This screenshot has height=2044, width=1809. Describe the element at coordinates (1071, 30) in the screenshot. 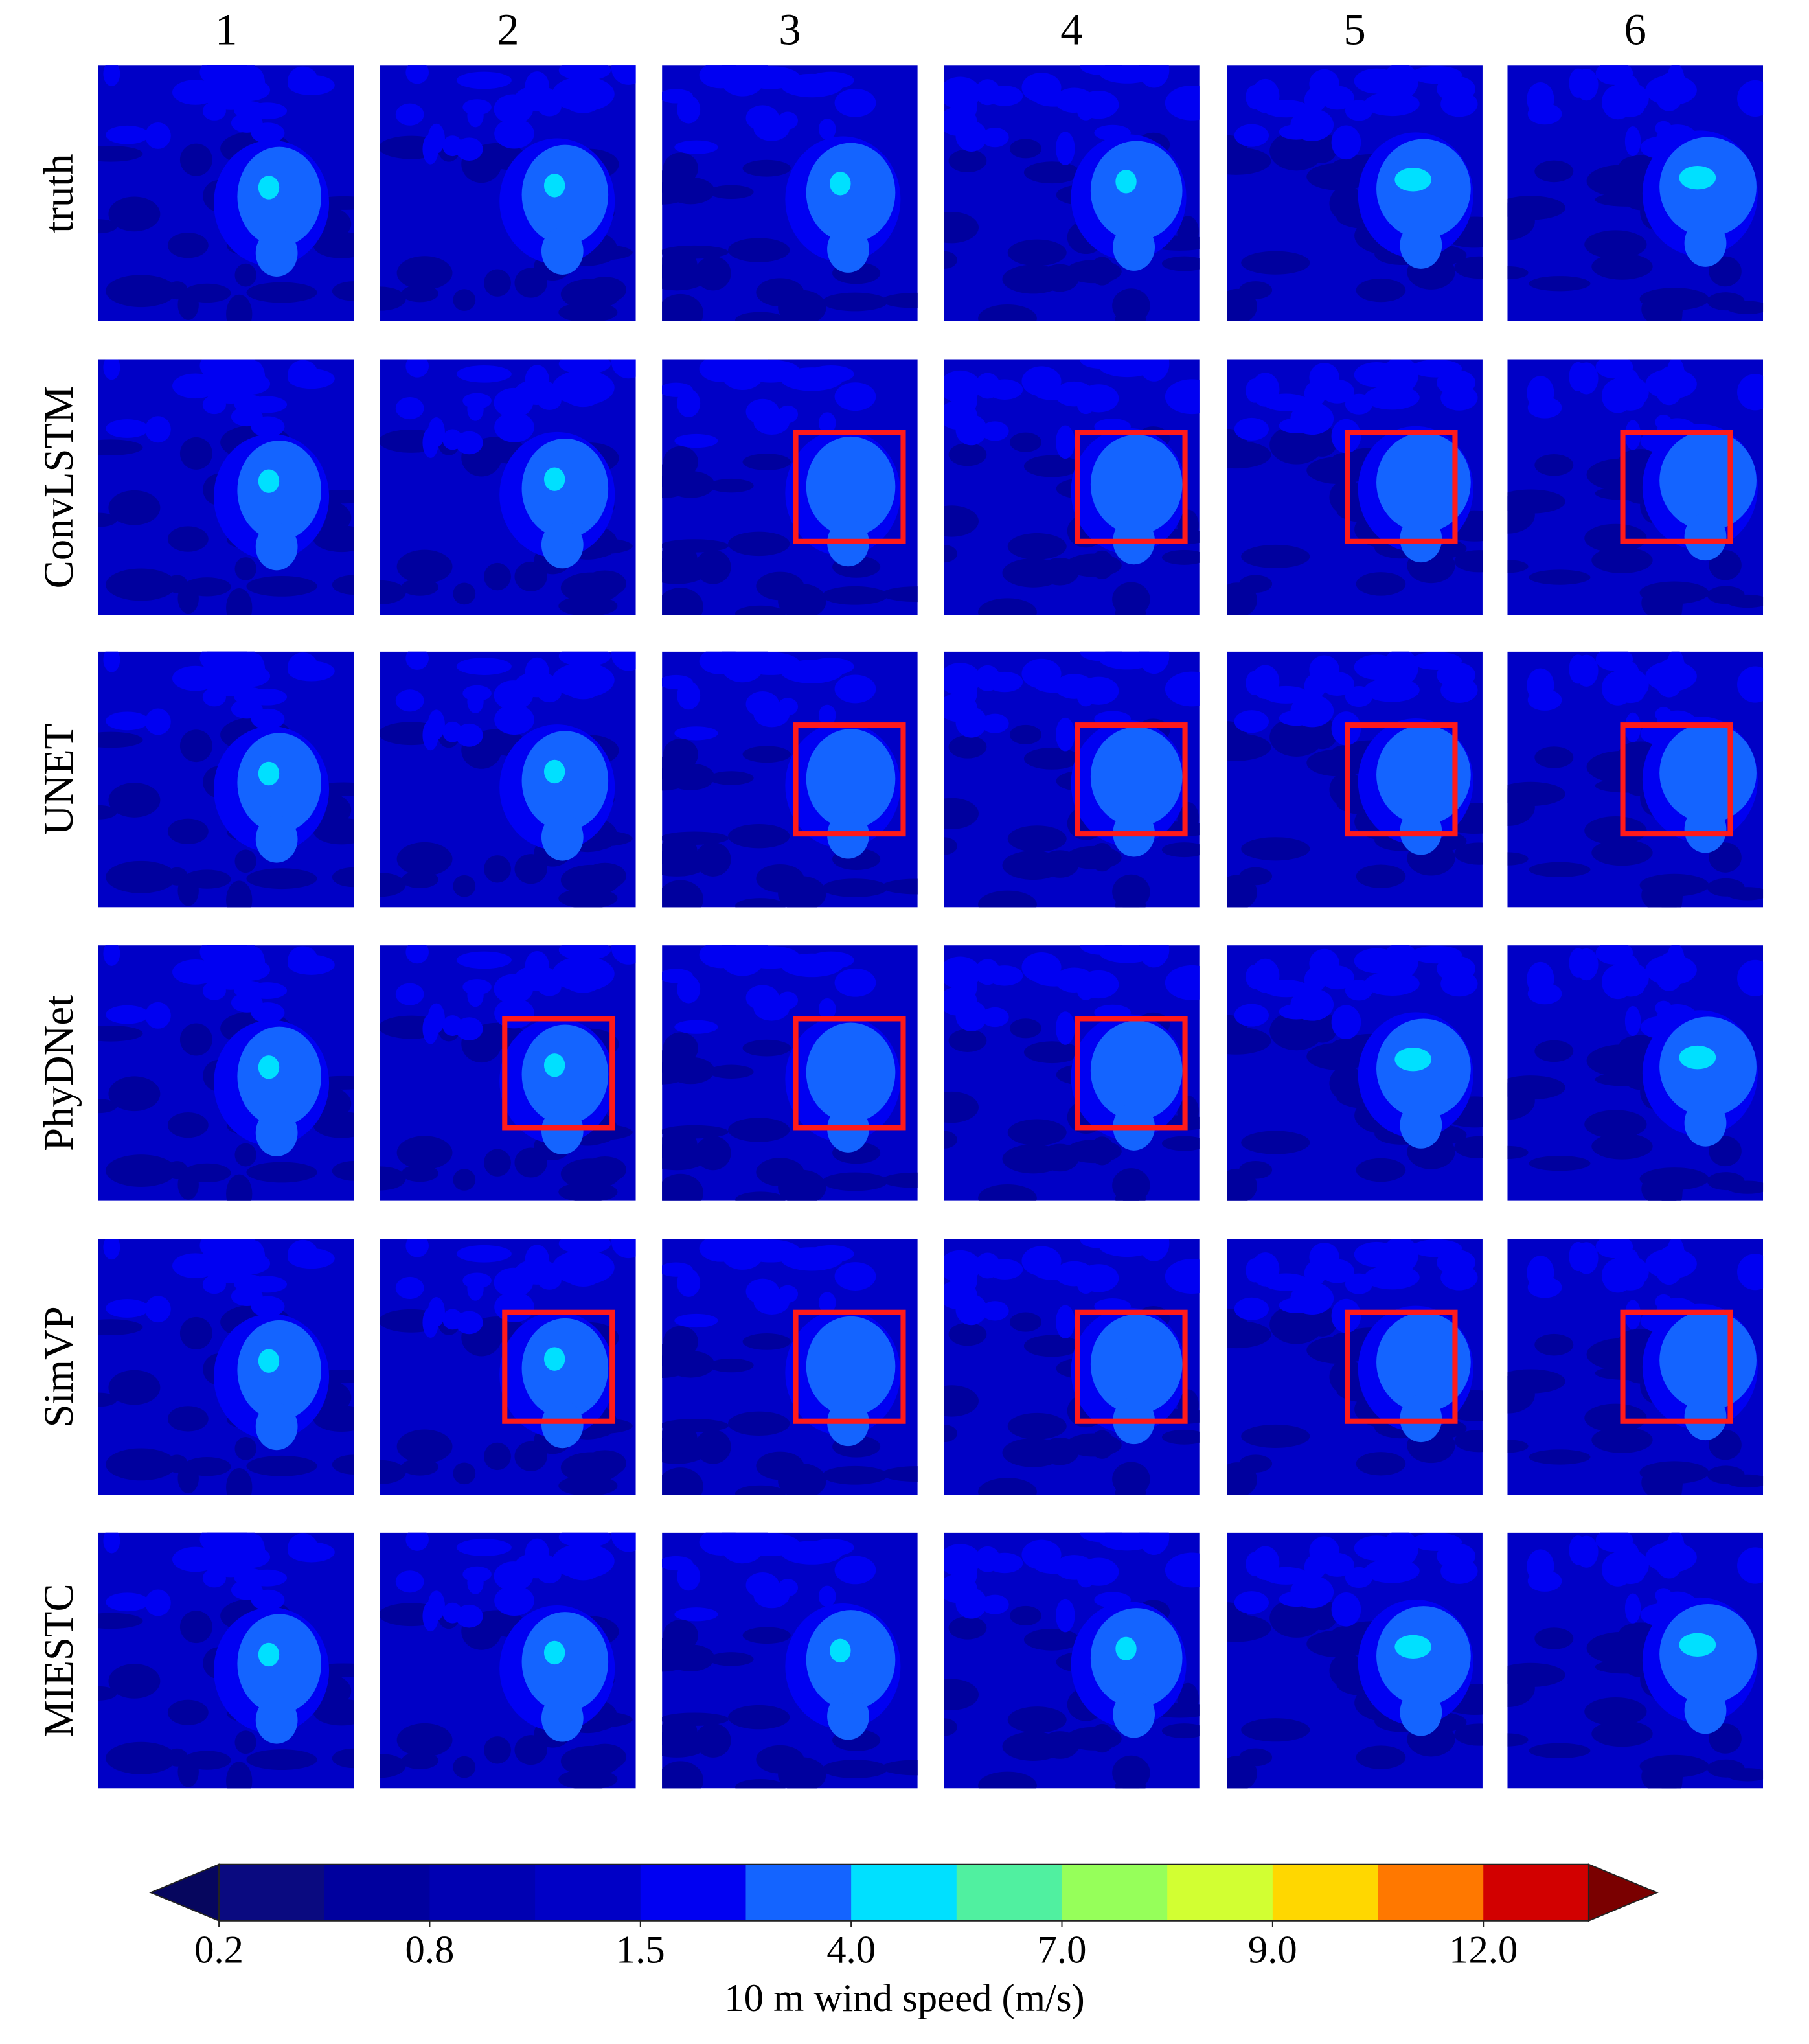

I see `column-label: 4` at that location.